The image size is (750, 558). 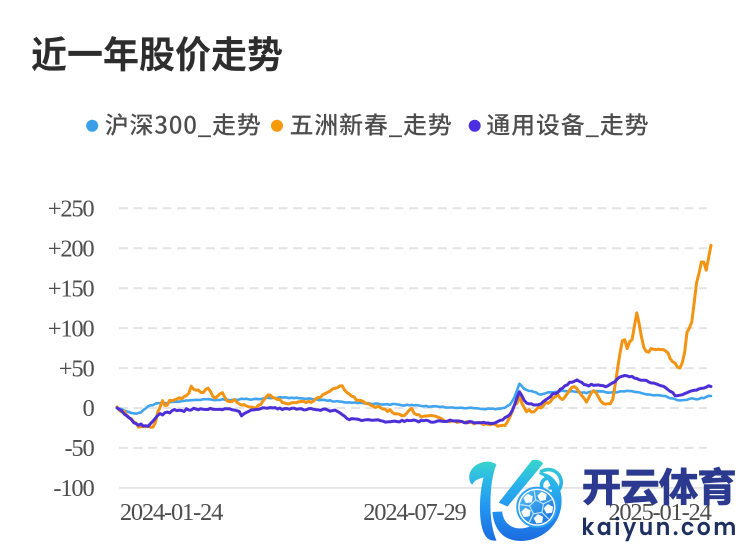 What do you see at coordinates (71, 249) in the screenshot?
I see `svg-text: +200` at bounding box center [71, 249].